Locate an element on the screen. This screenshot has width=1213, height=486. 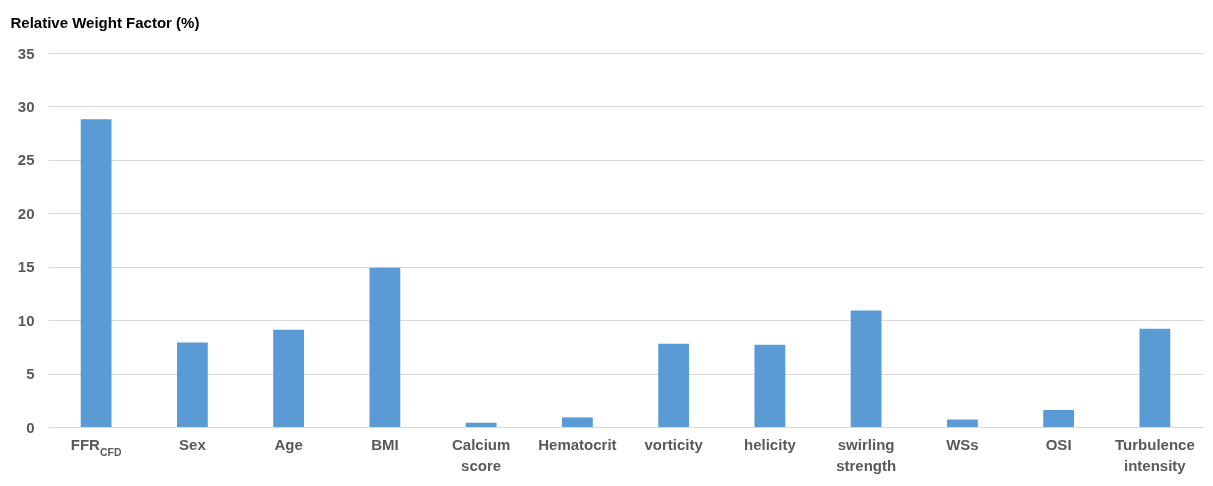
y-tick-label: 10 is located at coordinates (26, 320).